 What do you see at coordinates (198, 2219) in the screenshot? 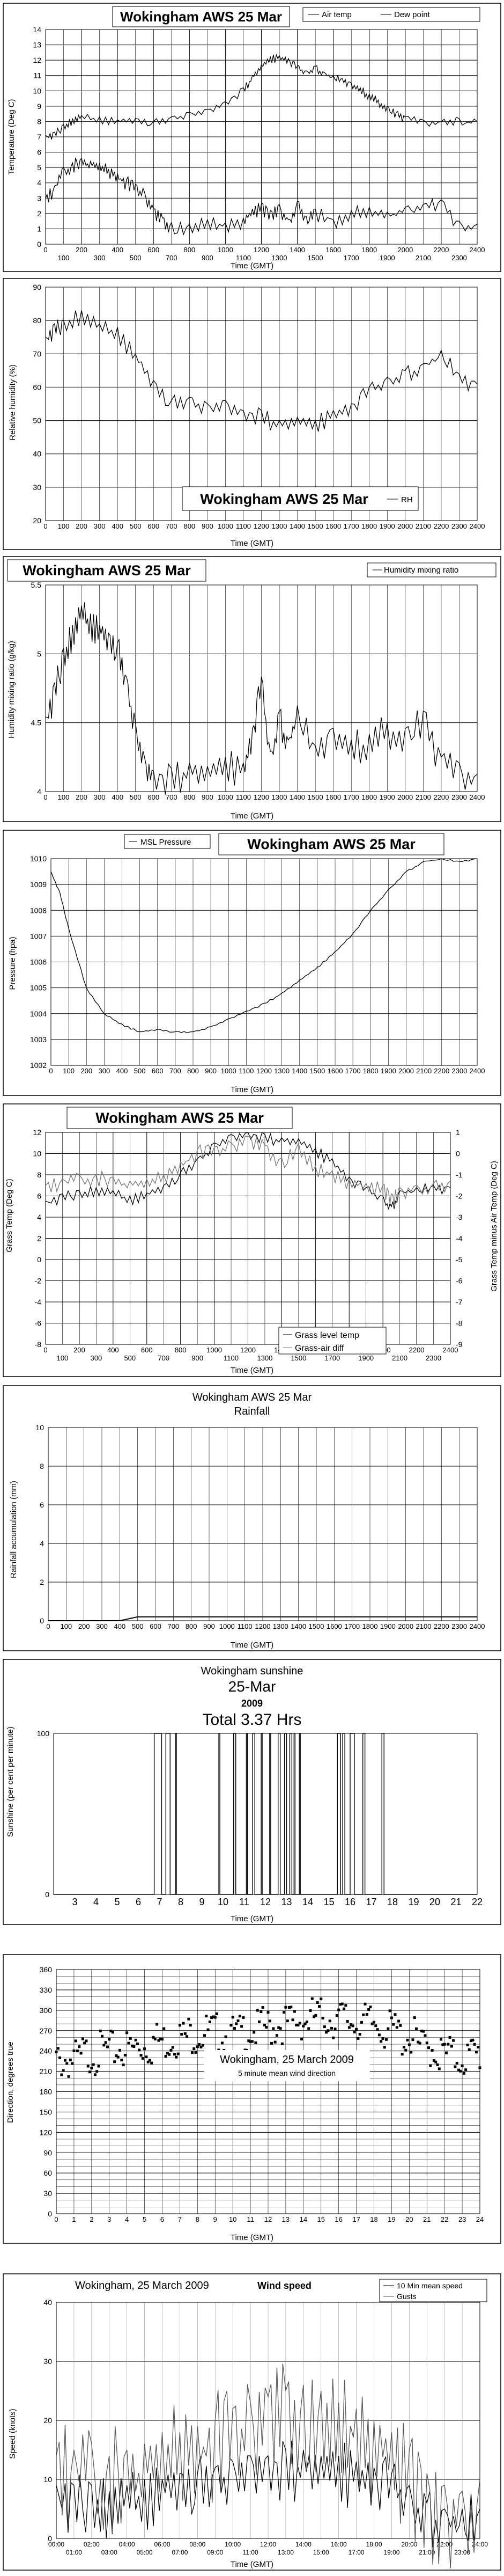
I see `x-tick-label: 8` at bounding box center [198, 2219].